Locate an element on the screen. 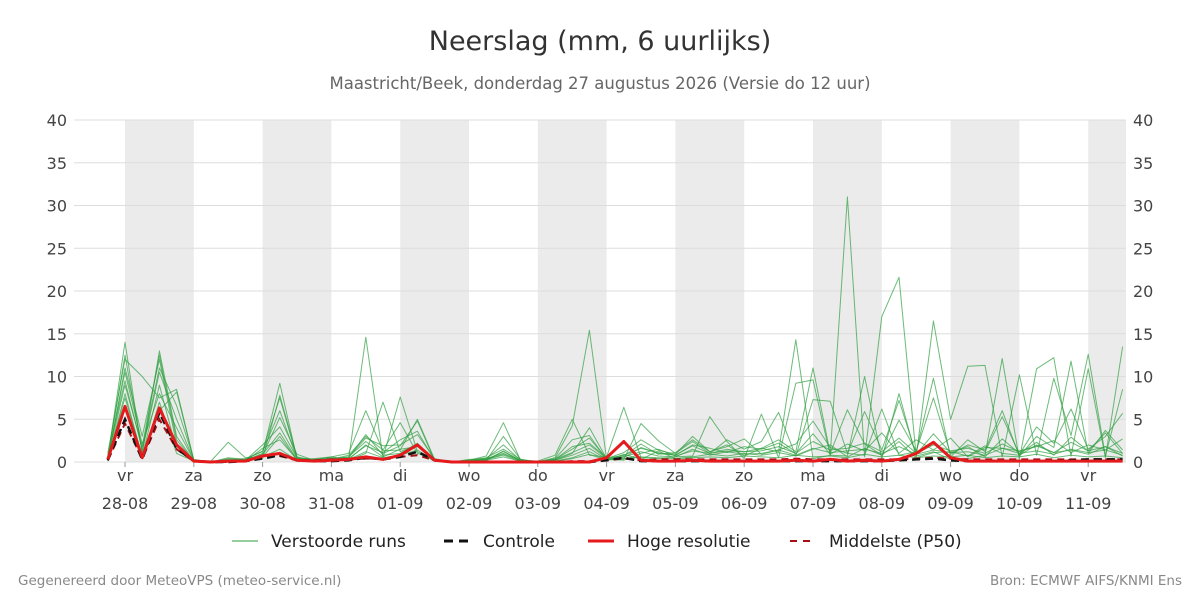 The width and height of the screenshot is (1200, 600). y-tick-right-30: 30 is located at coordinates (1143, 206).